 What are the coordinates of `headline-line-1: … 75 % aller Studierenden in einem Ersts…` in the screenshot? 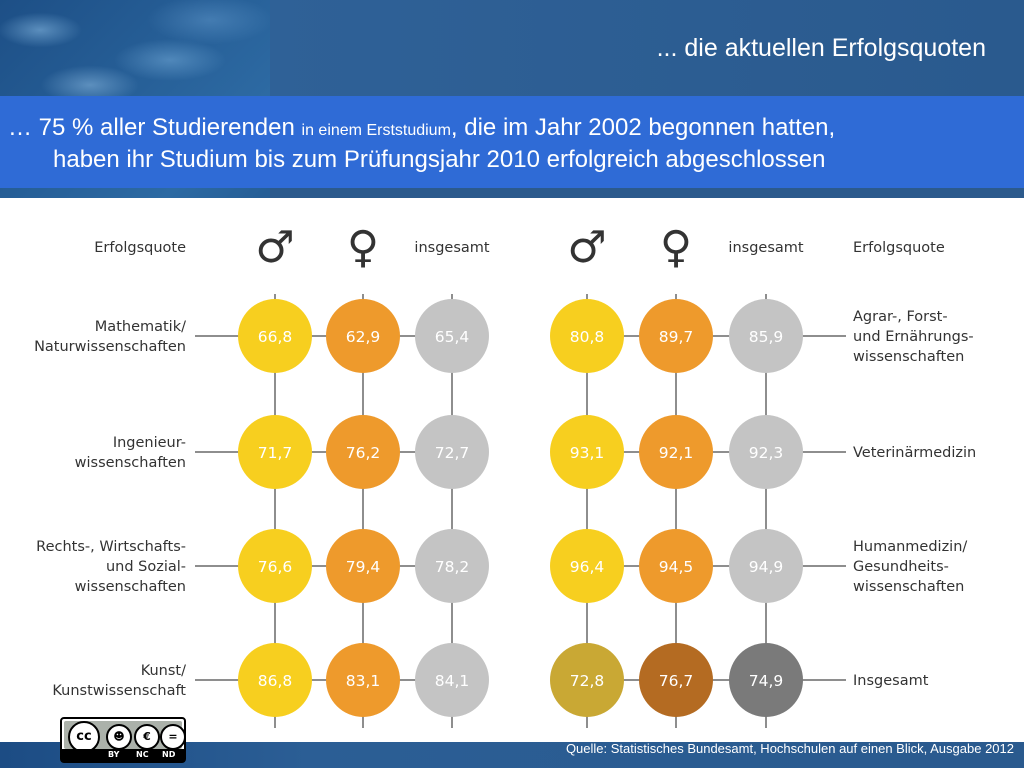 It's located at (421, 128).